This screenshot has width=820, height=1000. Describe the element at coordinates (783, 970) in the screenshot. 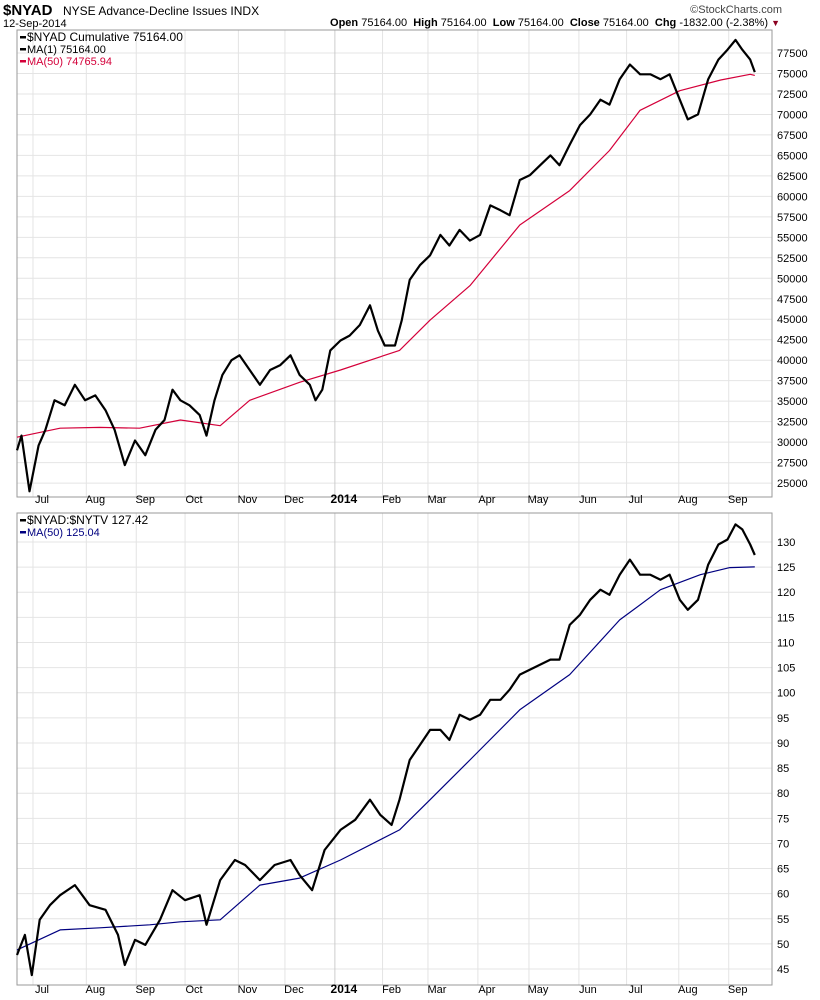

I see `y-tick-label: 45` at that location.